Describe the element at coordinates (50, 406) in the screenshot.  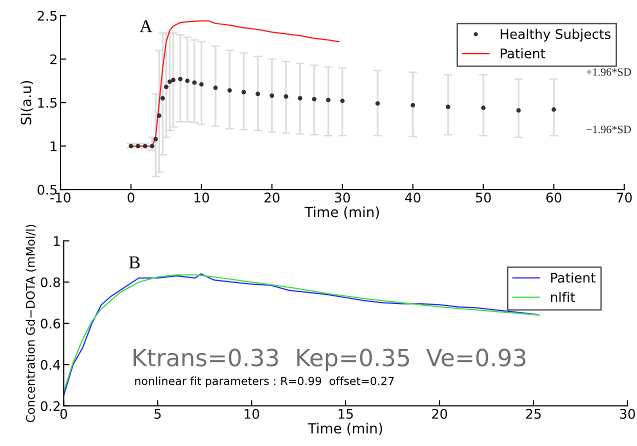
I see `y-tick-label: 0.2` at that location.